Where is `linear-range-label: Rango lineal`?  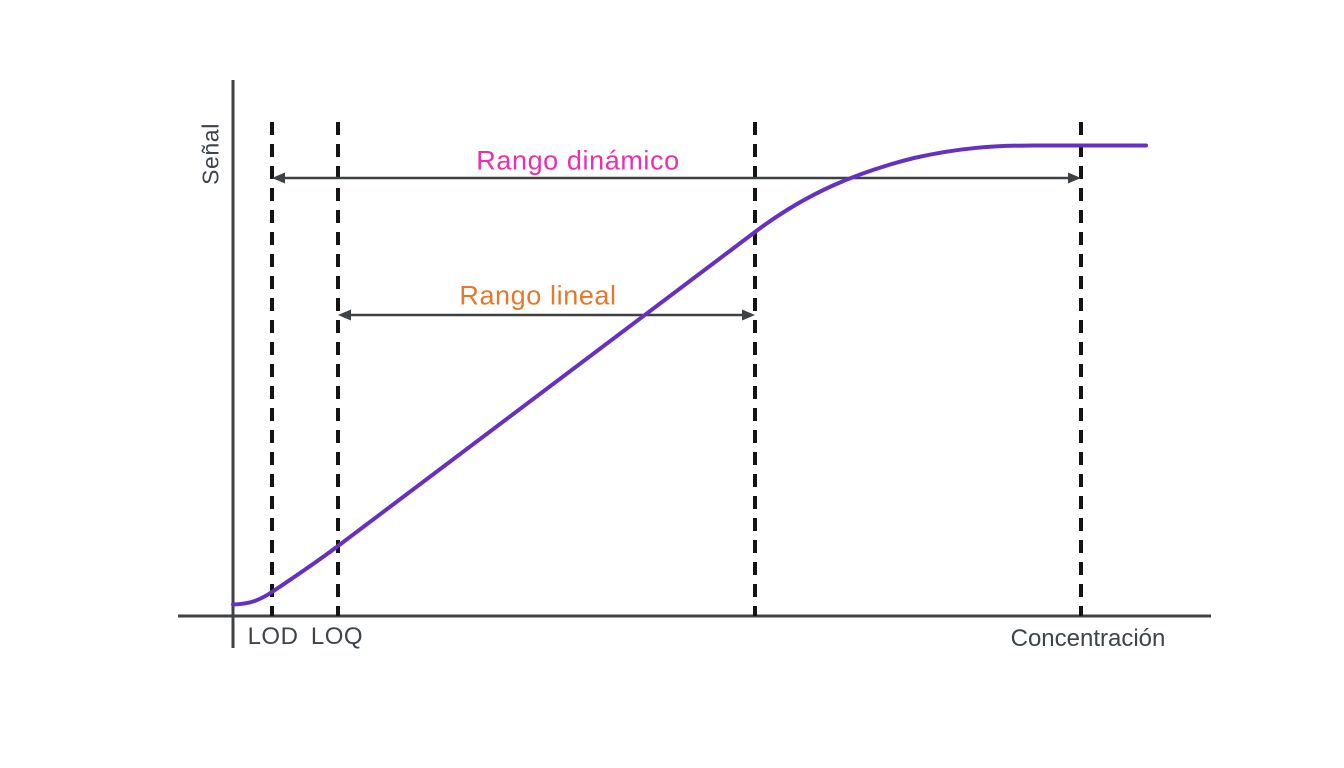 linear-range-label: Rango lineal is located at coordinates (538, 295).